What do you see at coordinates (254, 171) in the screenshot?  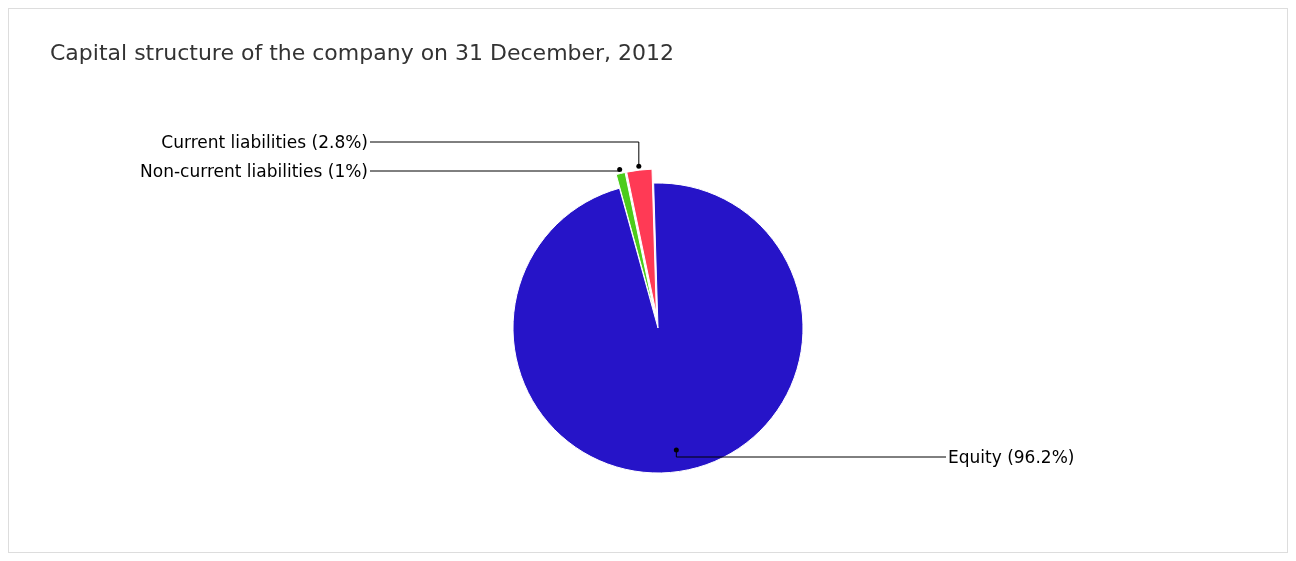 I see `slice-label: Non-current liabilities (1%)` at bounding box center [254, 171].